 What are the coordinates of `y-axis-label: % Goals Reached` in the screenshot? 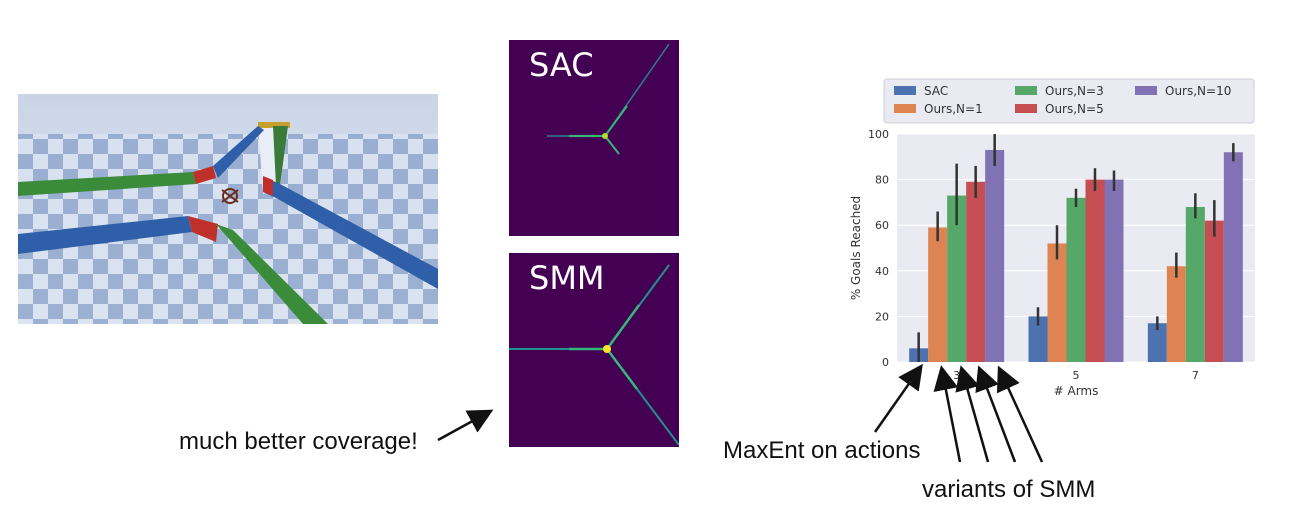 It's located at (856, 248).